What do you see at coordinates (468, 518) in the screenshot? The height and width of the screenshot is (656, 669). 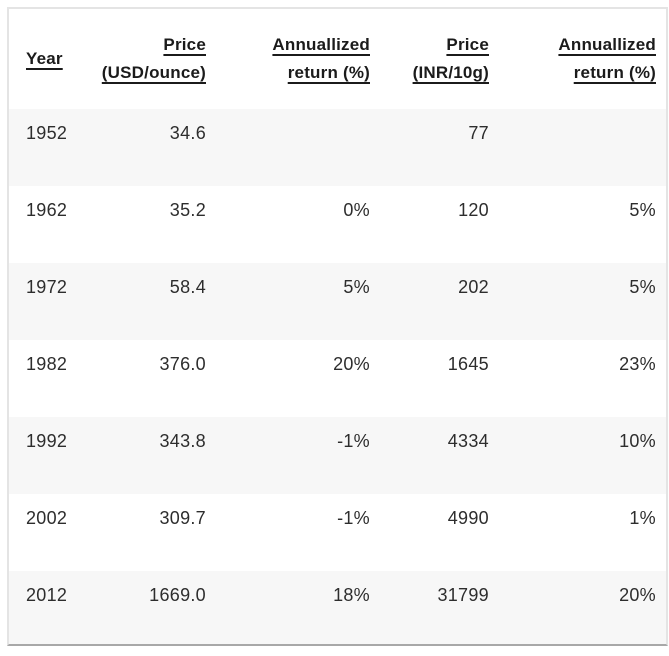 I see `cell-price-inr: 4990` at bounding box center [468, 518].